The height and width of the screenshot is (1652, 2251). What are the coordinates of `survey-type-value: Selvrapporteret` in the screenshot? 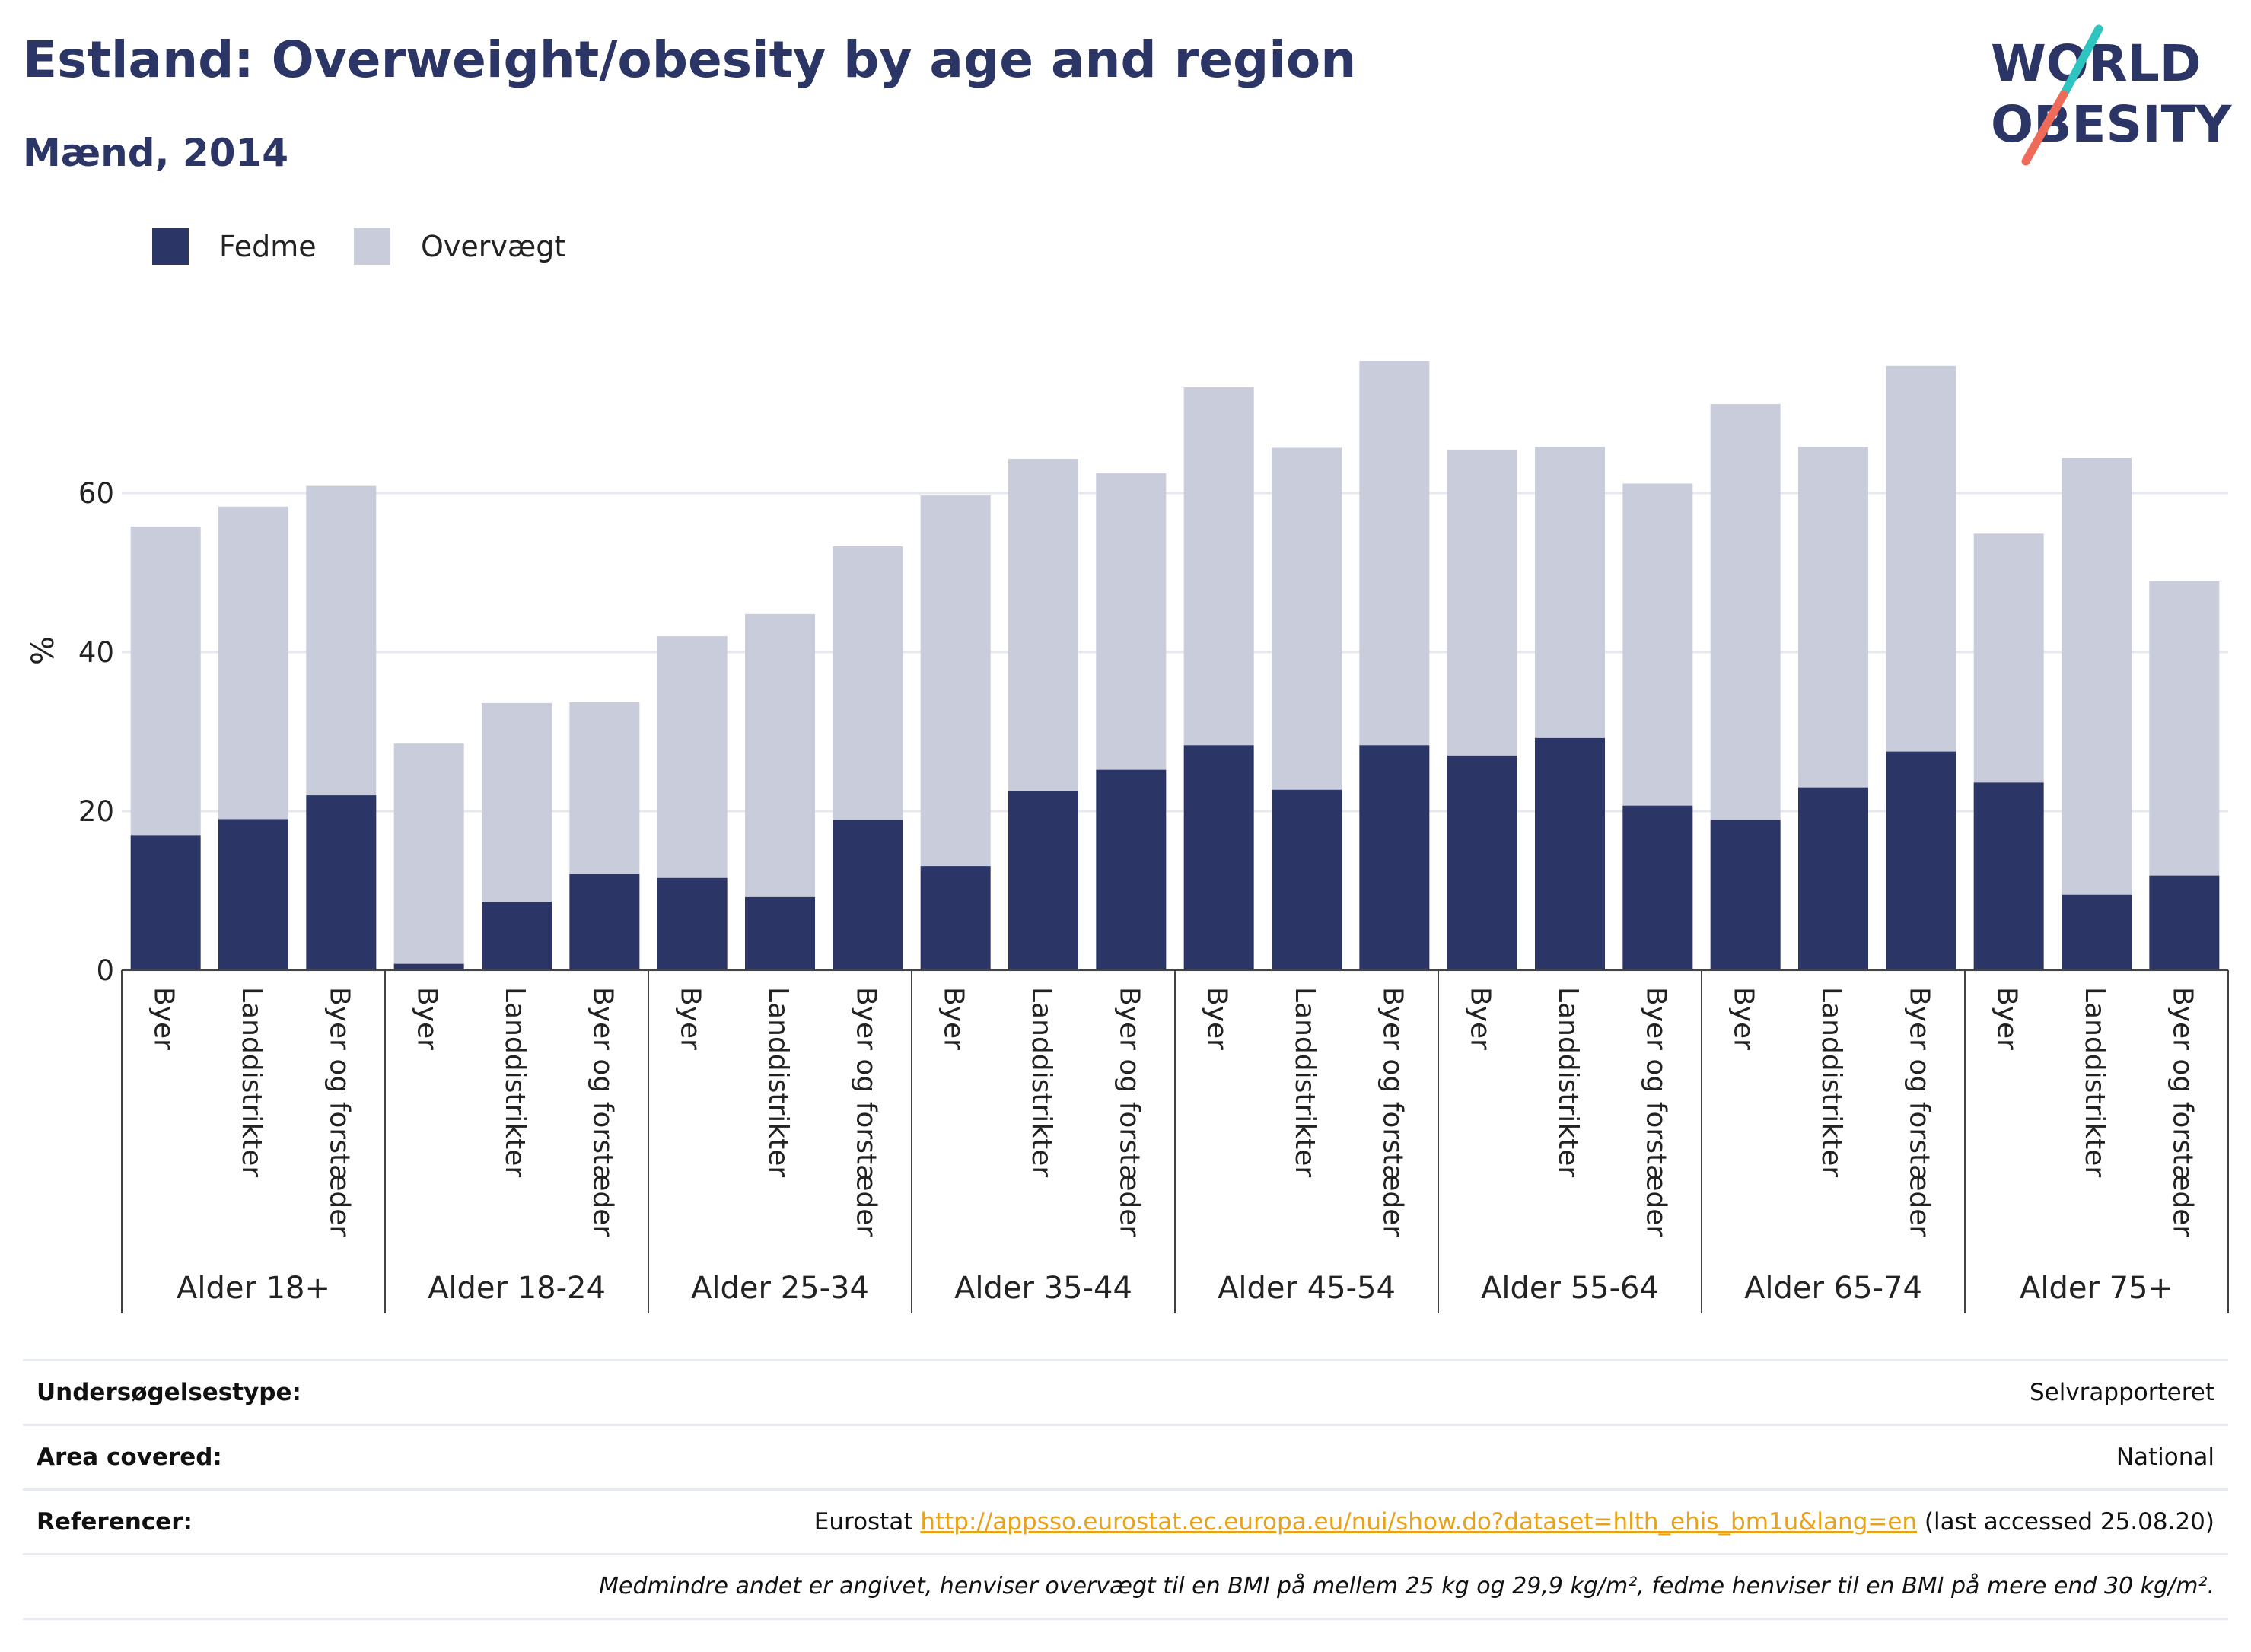 It's located at (2121, 1392).